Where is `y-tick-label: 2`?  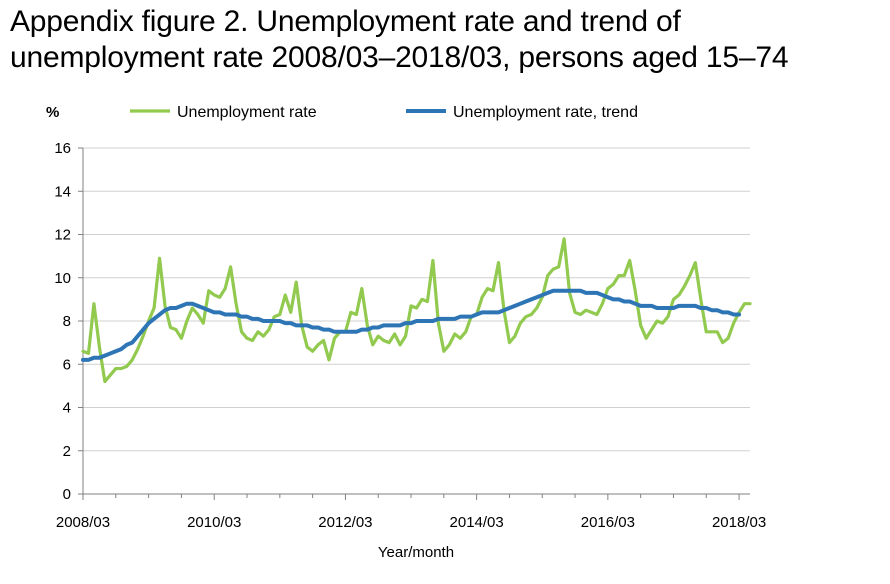 y-tick-label: 2 is located at coordinates (67, 451).